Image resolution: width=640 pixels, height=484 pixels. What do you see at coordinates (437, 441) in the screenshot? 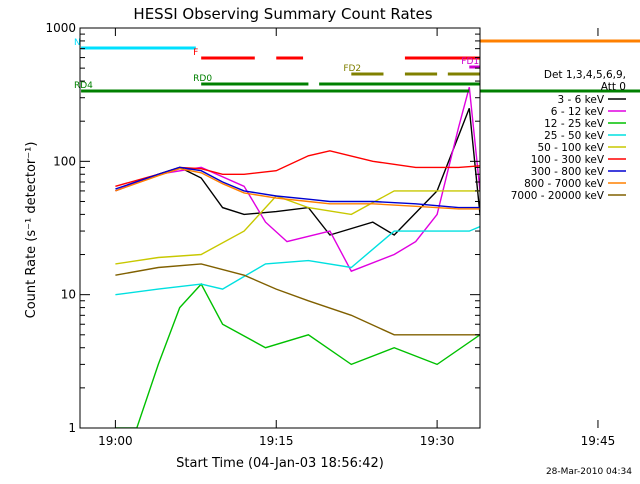
I see `x-tick-label: 19:30` at bounding box center [437, 441].